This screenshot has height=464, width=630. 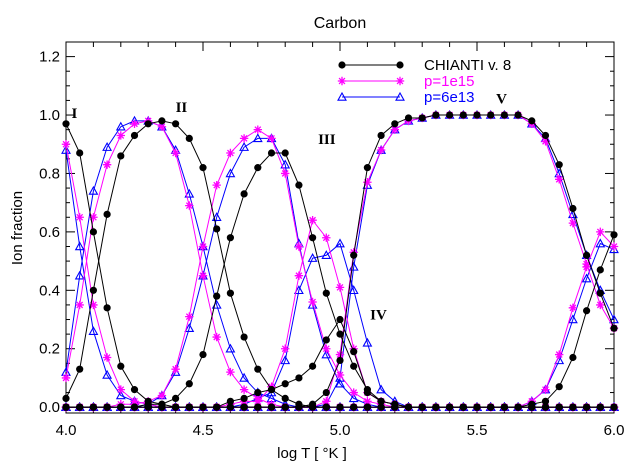 What do you see at coordinates (49, 57) in the screenshot?
I see `y-tick-label: 1.2` at bounding box center [49, 57].